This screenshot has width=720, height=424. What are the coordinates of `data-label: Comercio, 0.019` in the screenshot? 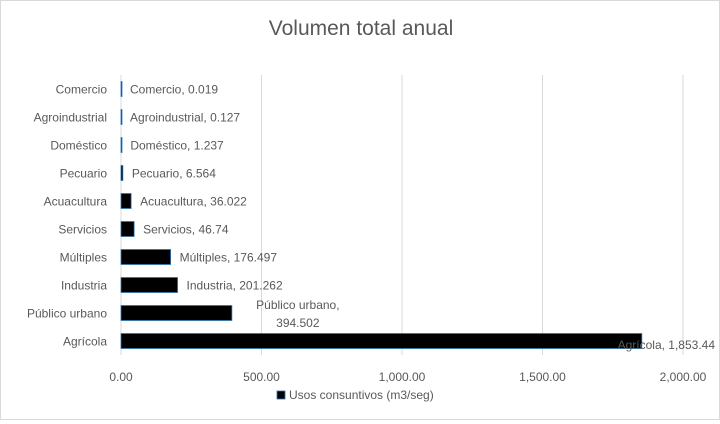 It's located at (174, 90).